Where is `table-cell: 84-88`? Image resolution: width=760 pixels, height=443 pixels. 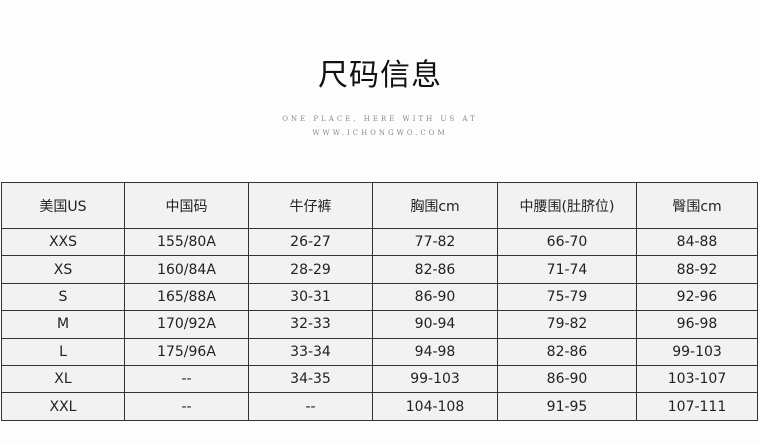 table-cell: 84-88 is located at coordinates (697, 242).